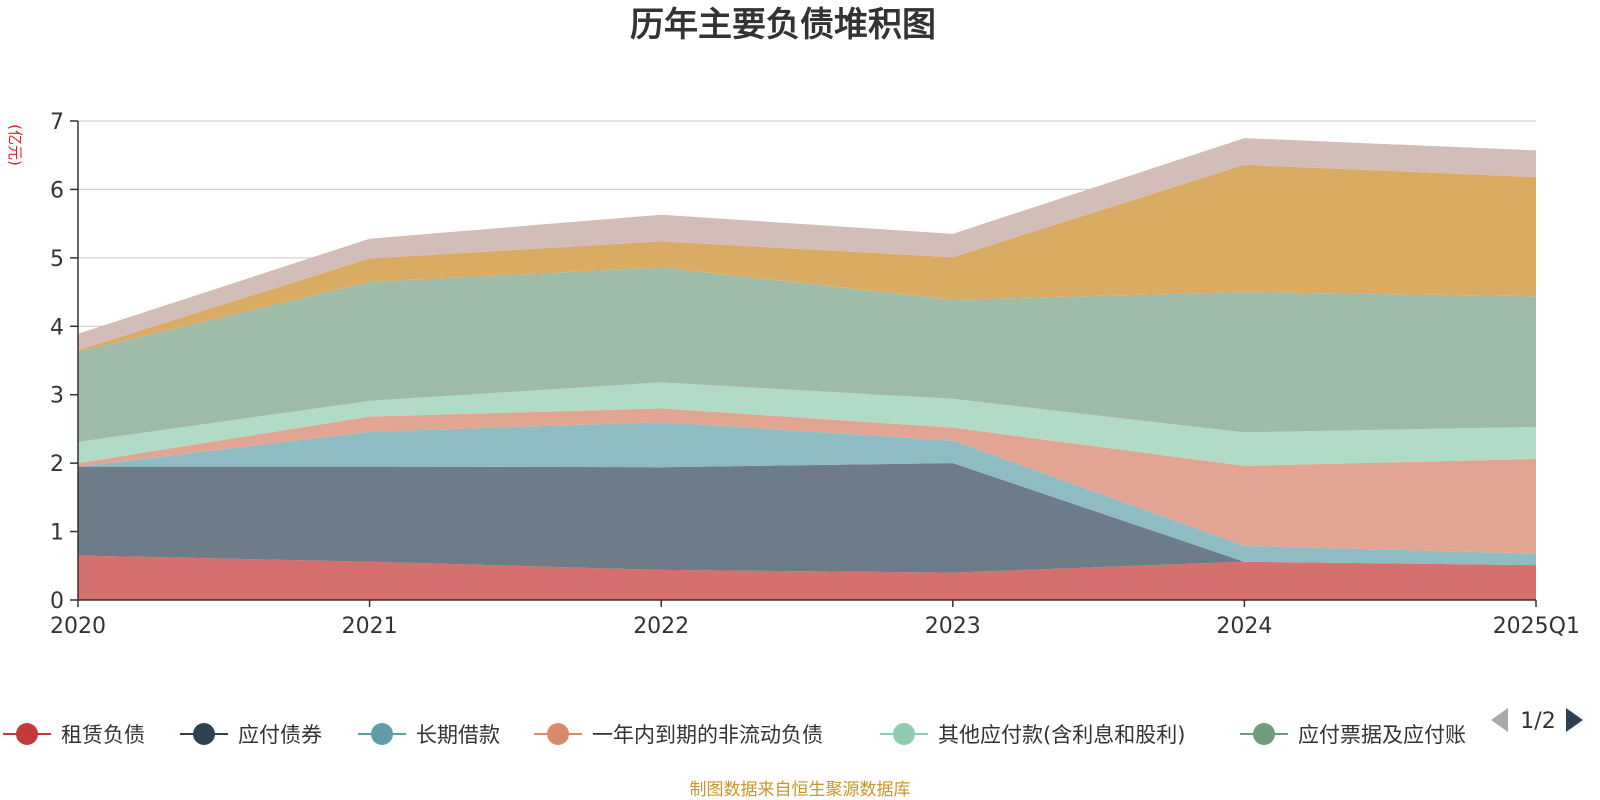  What do you see at coordinates (1536, 626) in the screenshot?
I see `x-tick-label: 2025Q1` at bounding box center [1536, 626].